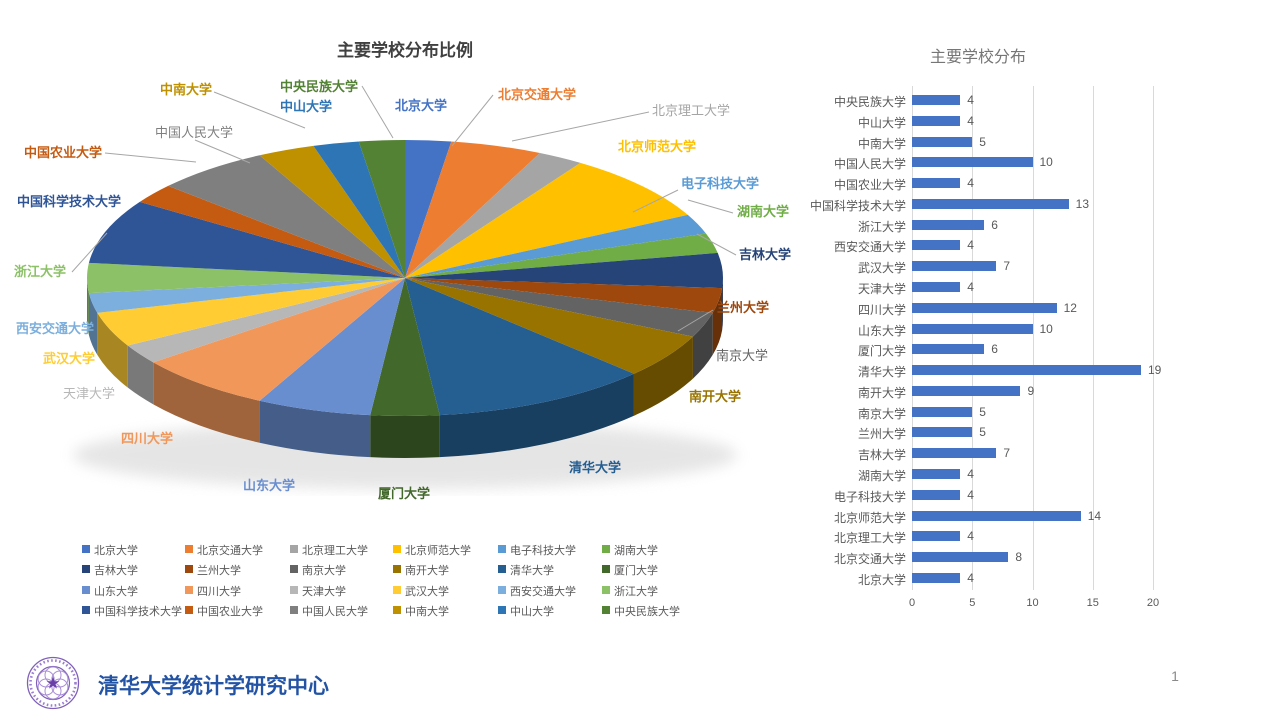 The image size is (1280, 720). I want to click on legend-item-4: 电子科技大学, so click(548, 549).